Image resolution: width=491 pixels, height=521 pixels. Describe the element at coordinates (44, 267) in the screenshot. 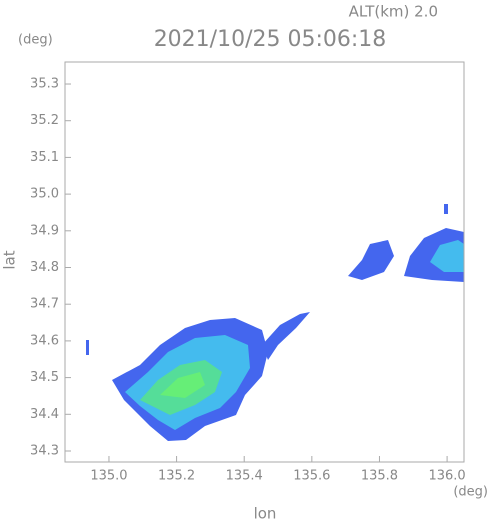

I see `y-tick-label: 34.8` at that location.